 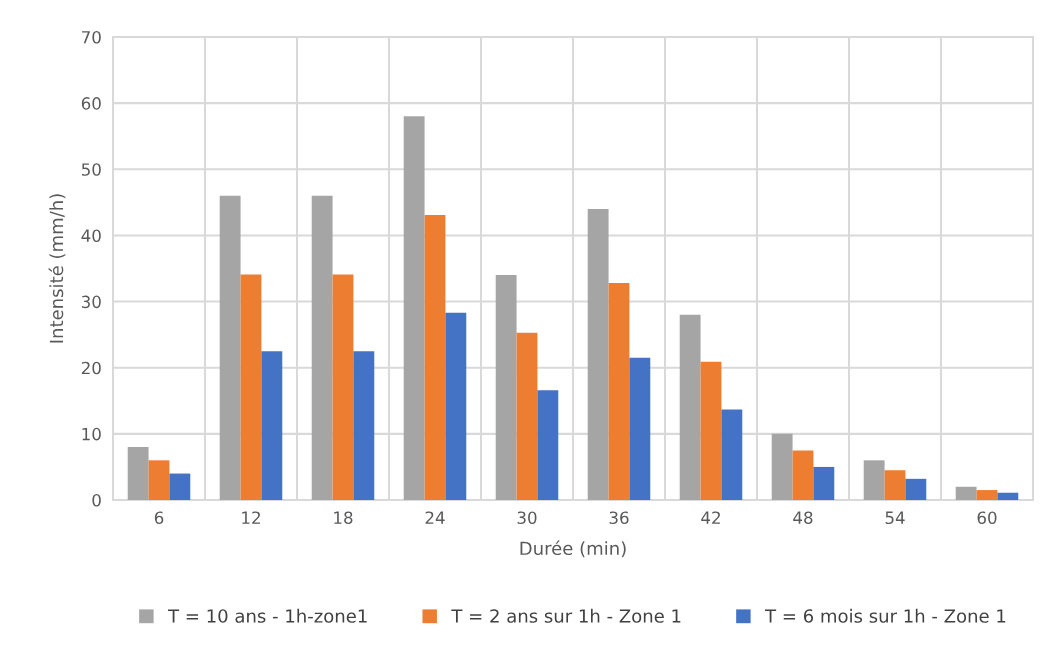 What do you see at coordinates (91, 103) in the screenshot?
I see `y-tick-label: 60` at bounding box center [91, 103].